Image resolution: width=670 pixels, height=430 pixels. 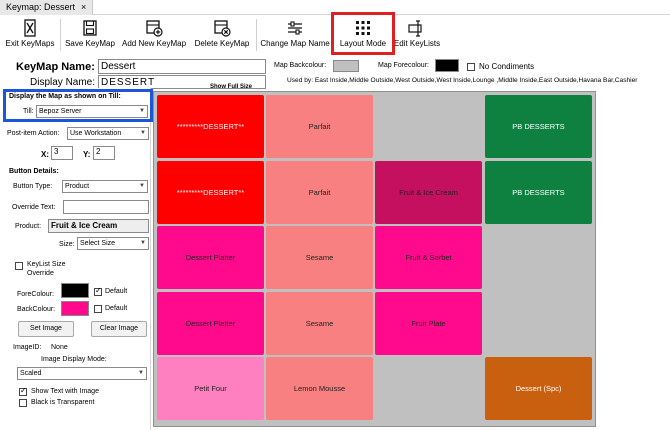 What do you see at coordinates (19, 266) in the screenshot?
I see `keylist-size-override-checkbox` at bounding box center [19, 266].